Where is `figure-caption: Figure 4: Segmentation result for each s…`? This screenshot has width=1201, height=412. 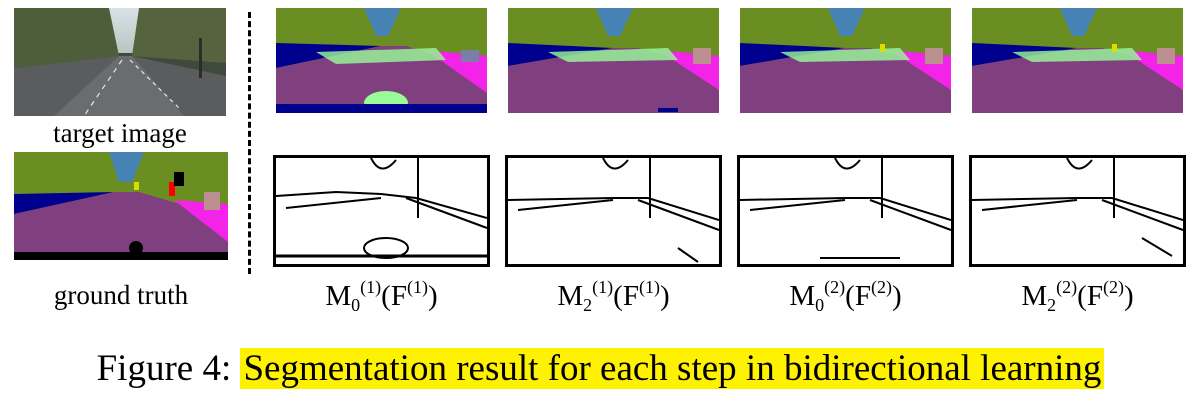 figure-caption: Figure 4: Segmentation result for each s… is located at coordinates (600, 368).